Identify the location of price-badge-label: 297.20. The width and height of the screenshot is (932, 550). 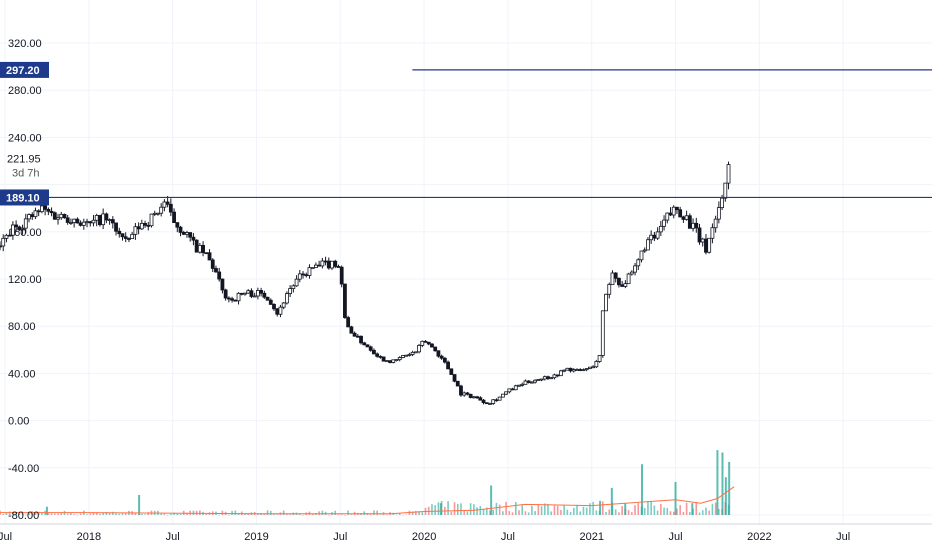
(23, 71).